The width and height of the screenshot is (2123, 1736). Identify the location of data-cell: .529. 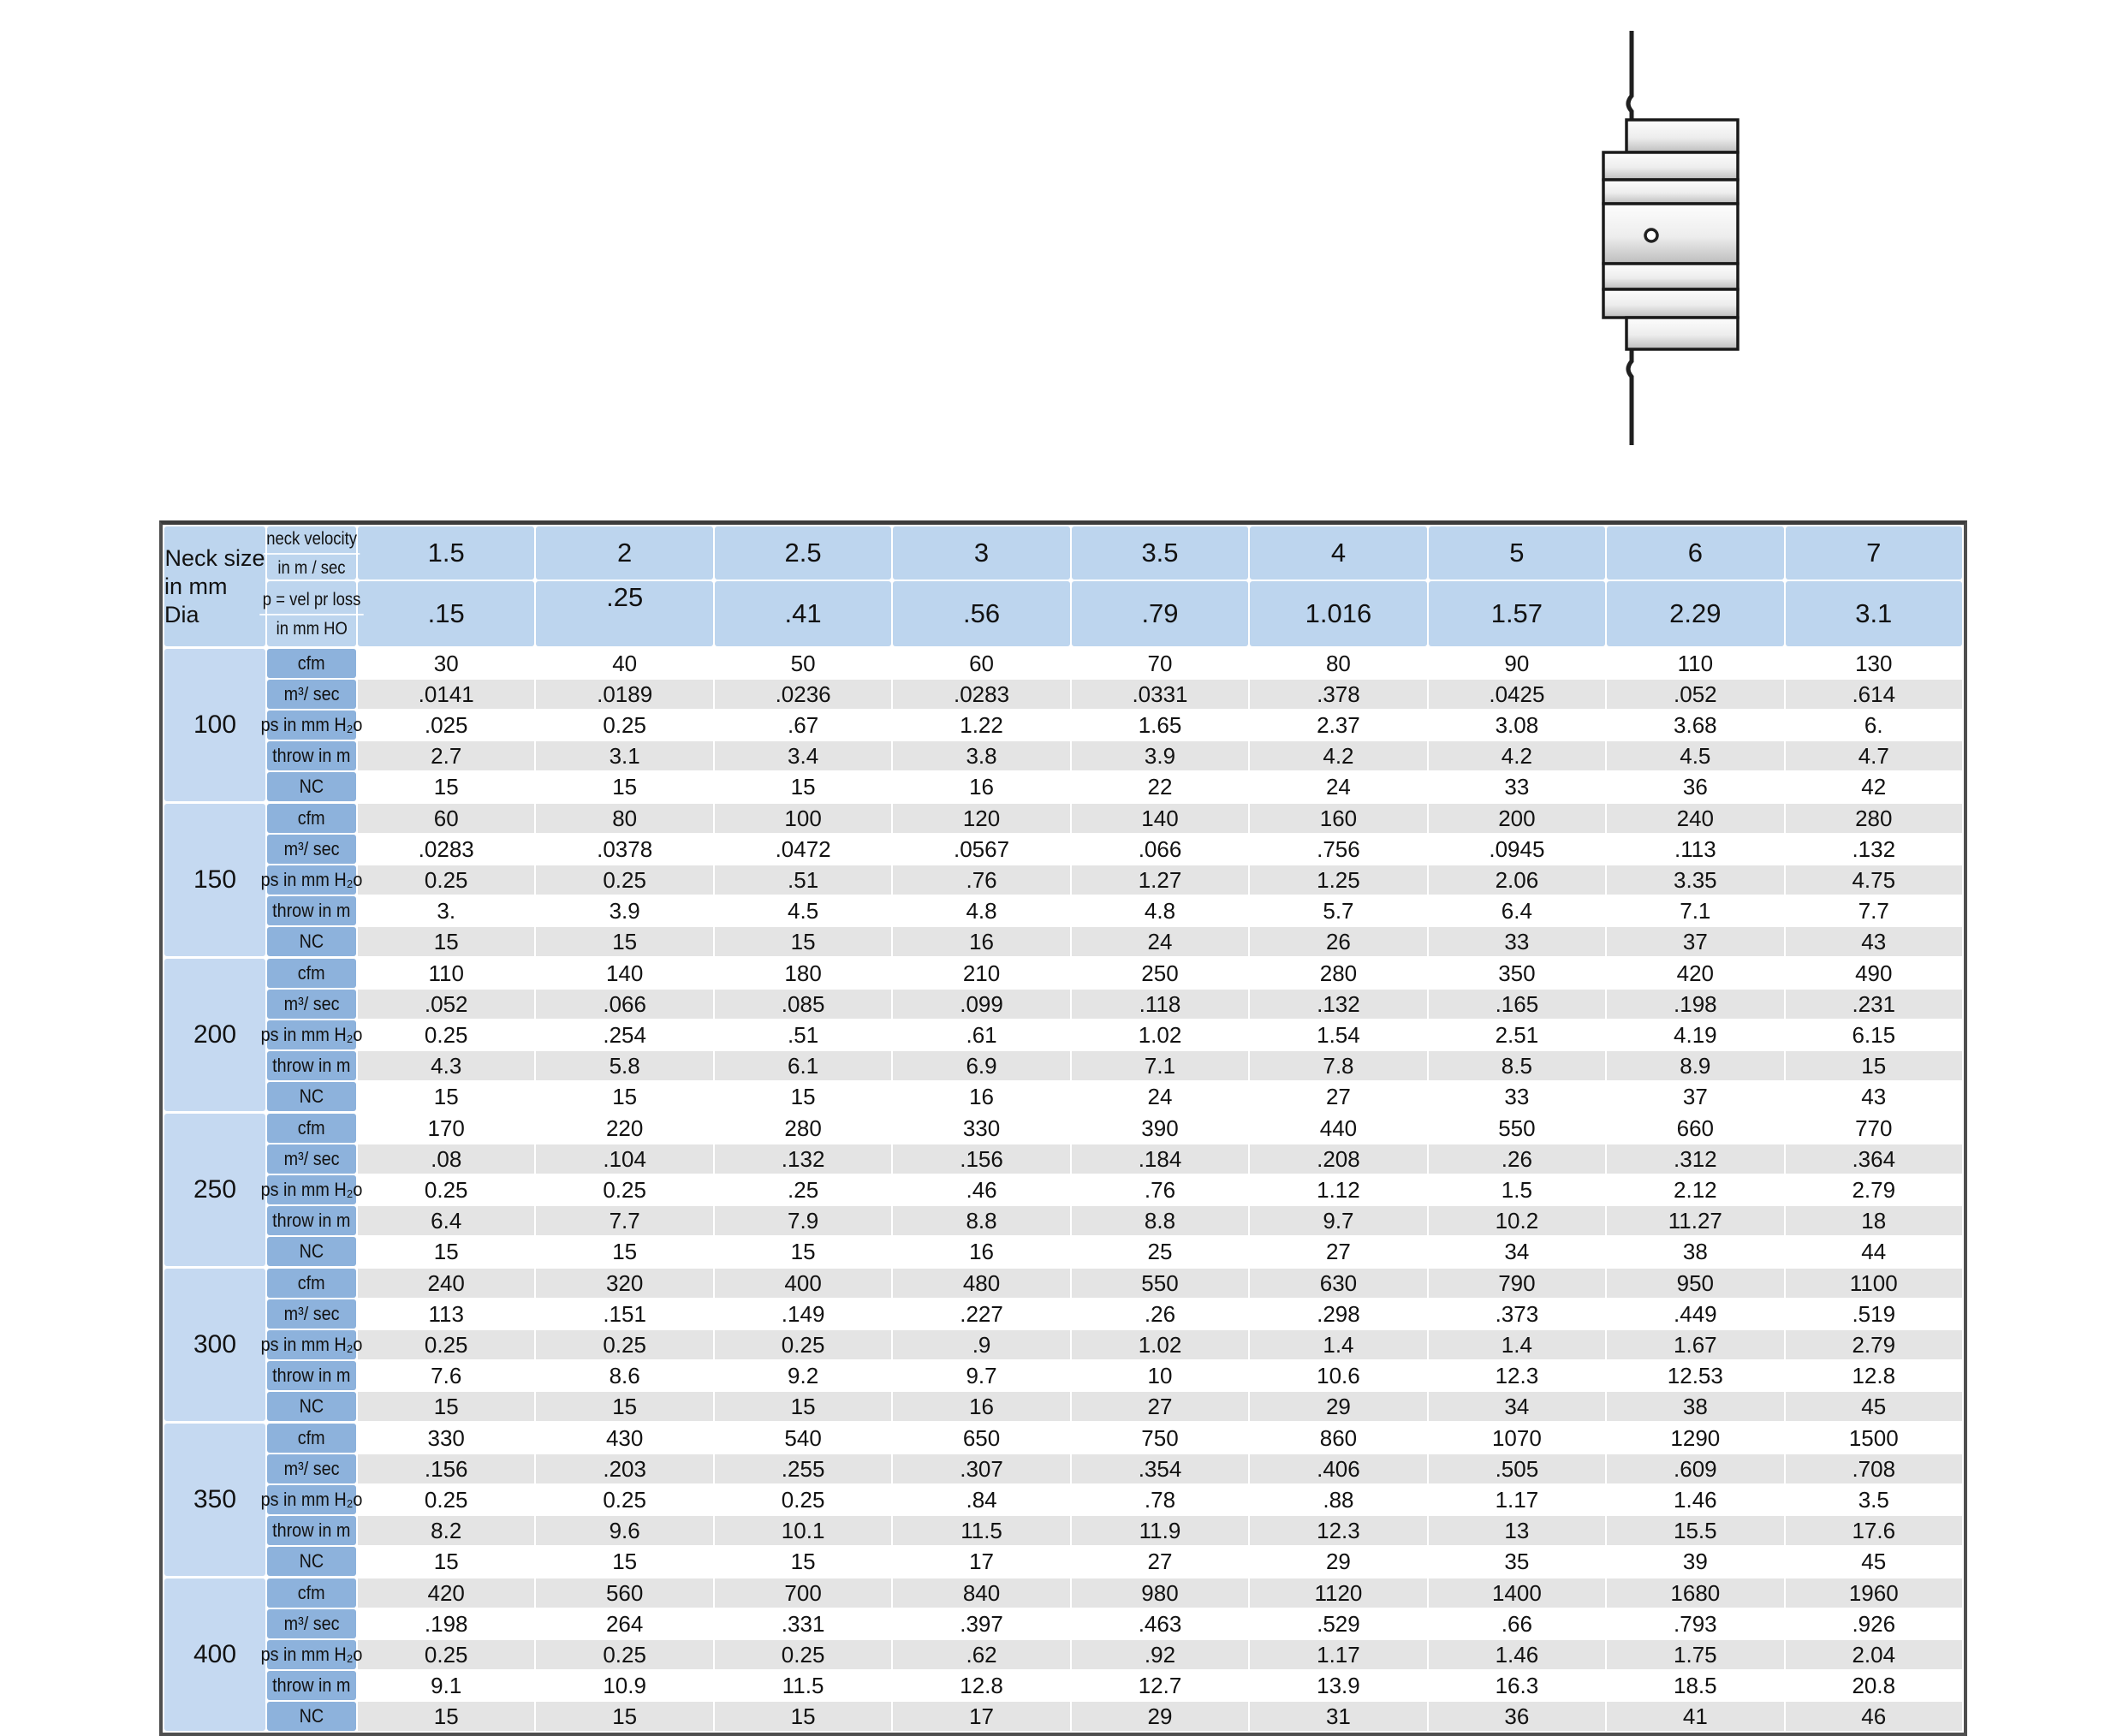
(1338, 1624).